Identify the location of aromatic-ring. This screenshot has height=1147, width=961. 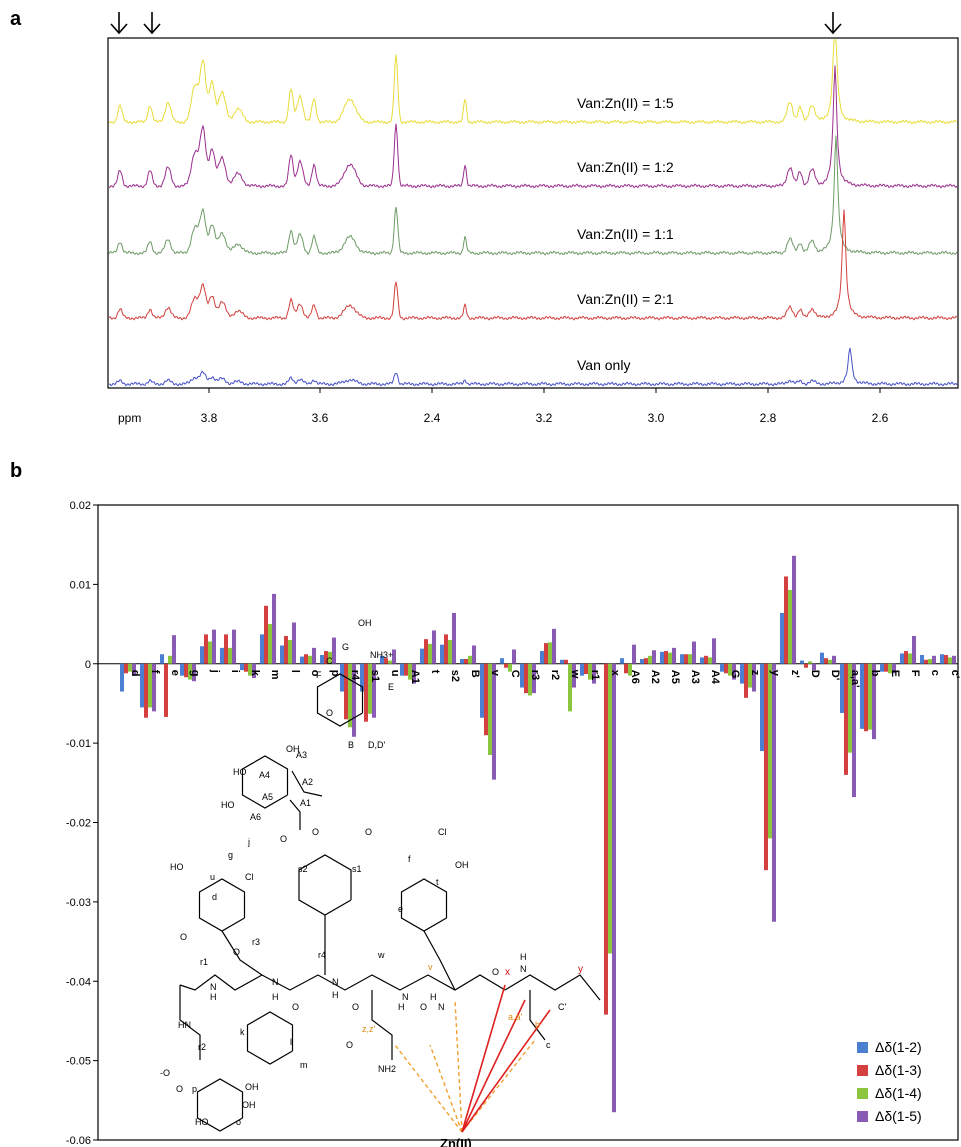
(424, 905).